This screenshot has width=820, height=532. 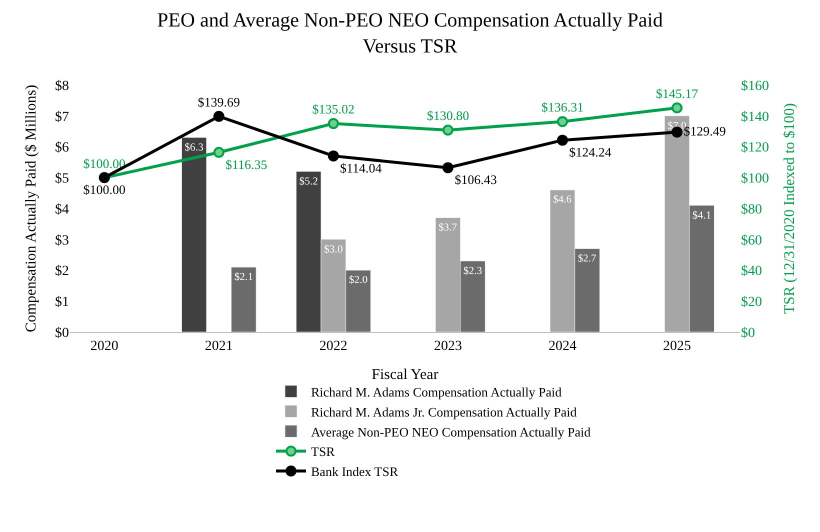 What do you see at coordinates (755, 117) in the screenshot?
I see `y2-tick-label: $140` at bounding box center [755, 117].